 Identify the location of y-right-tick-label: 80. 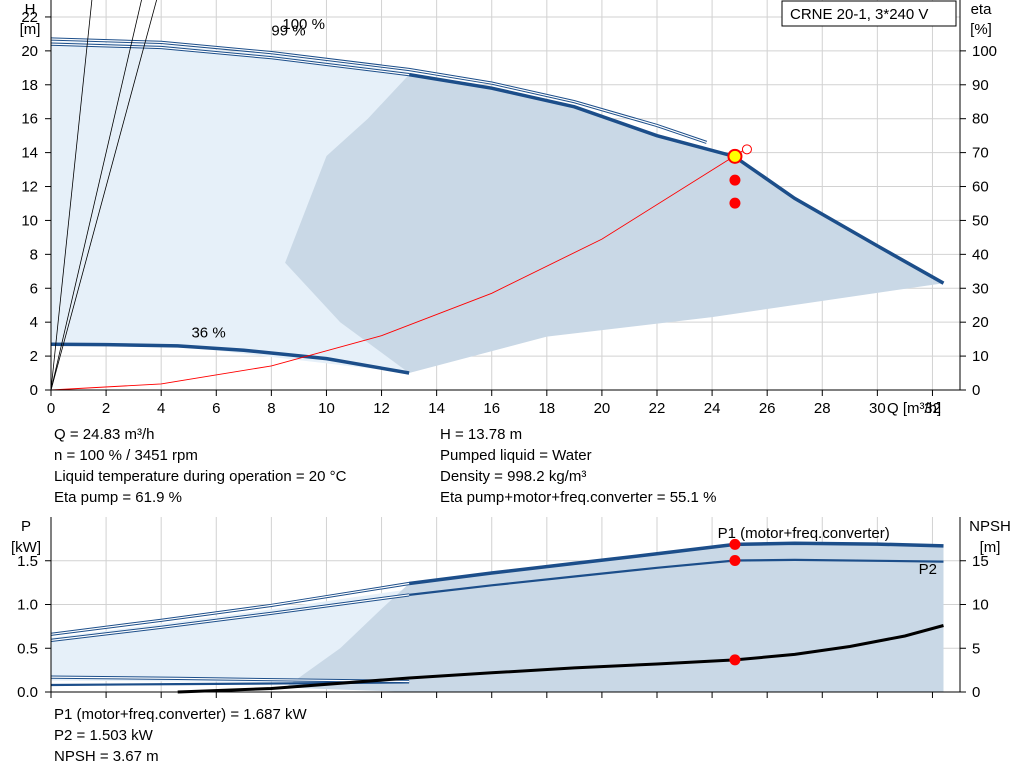
(980, 119).